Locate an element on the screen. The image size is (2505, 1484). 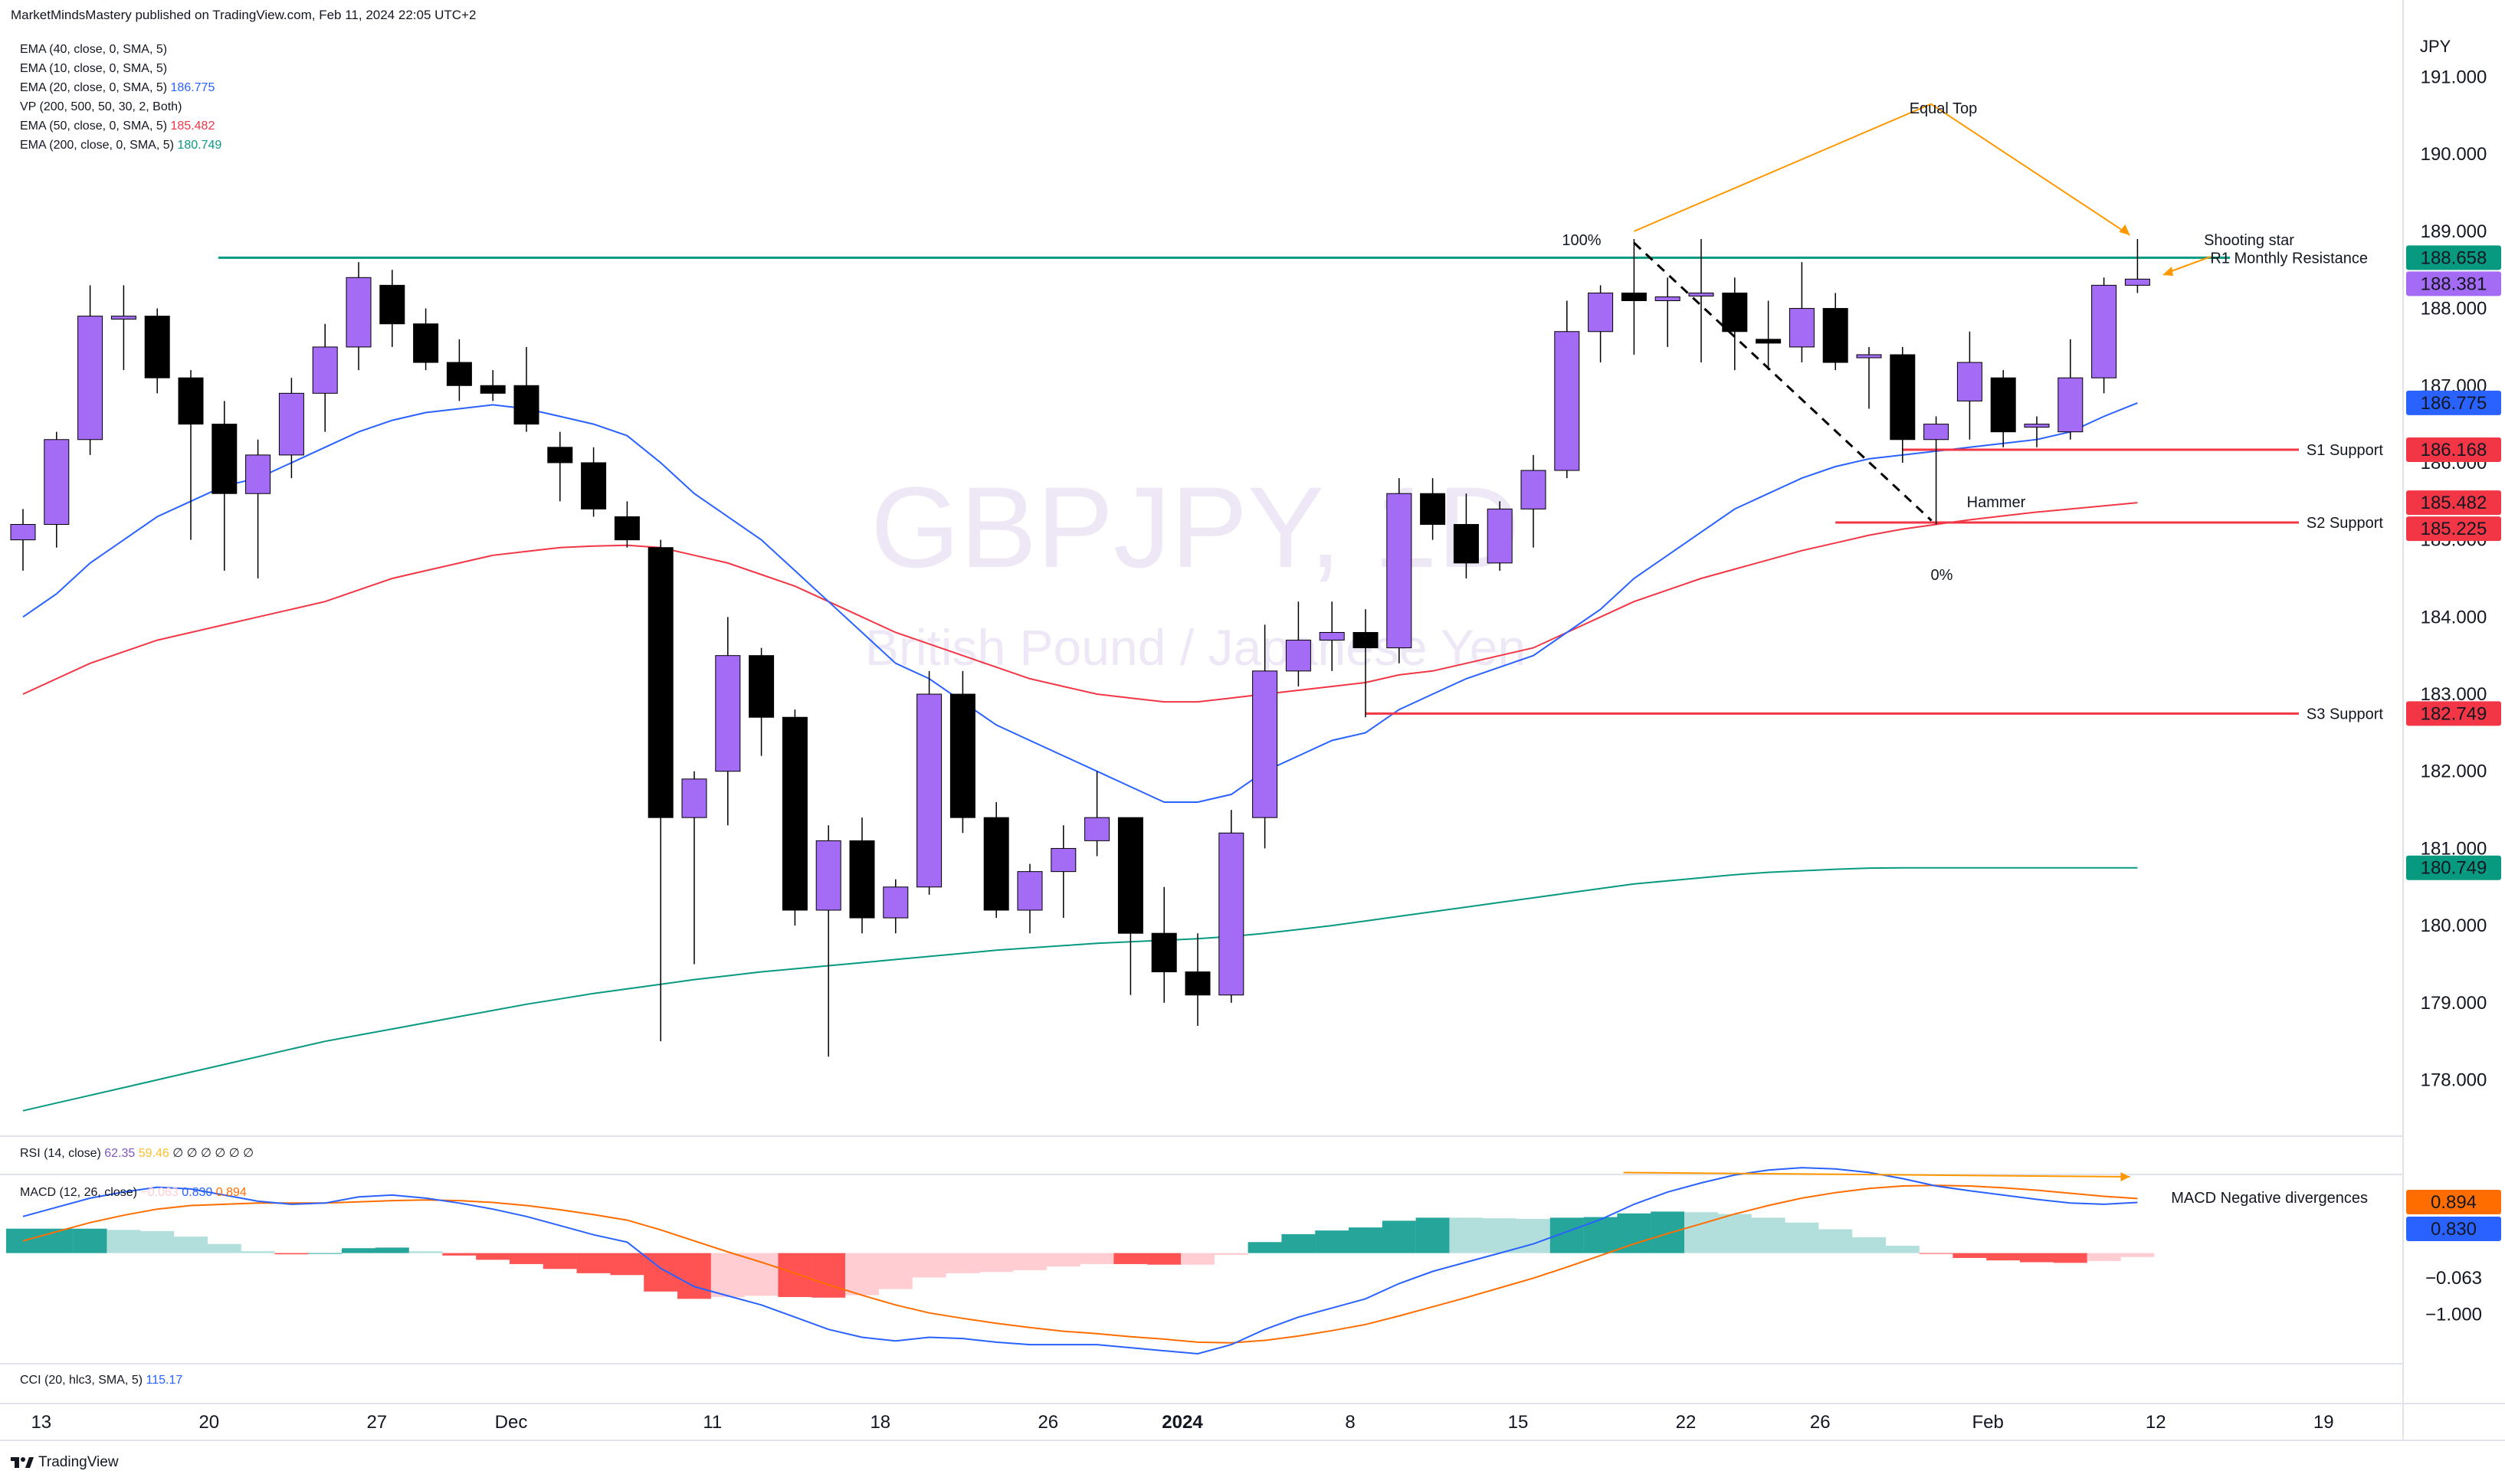
macd-hist-badge-text: −0.063 is located at coordinates (2453, 1278).